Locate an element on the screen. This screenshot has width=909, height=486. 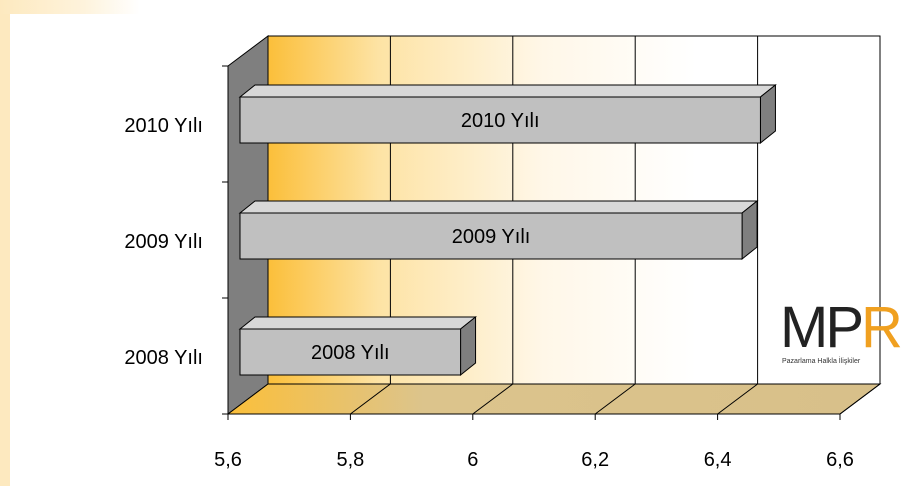
category-label: 2008 Yılı is located at coordinates (163, 358).